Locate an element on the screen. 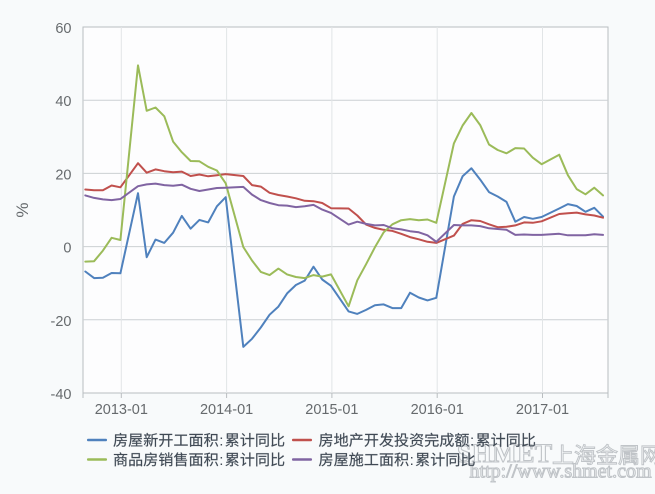  svg-text: 2016-01 is located at coordinates (437, 410).